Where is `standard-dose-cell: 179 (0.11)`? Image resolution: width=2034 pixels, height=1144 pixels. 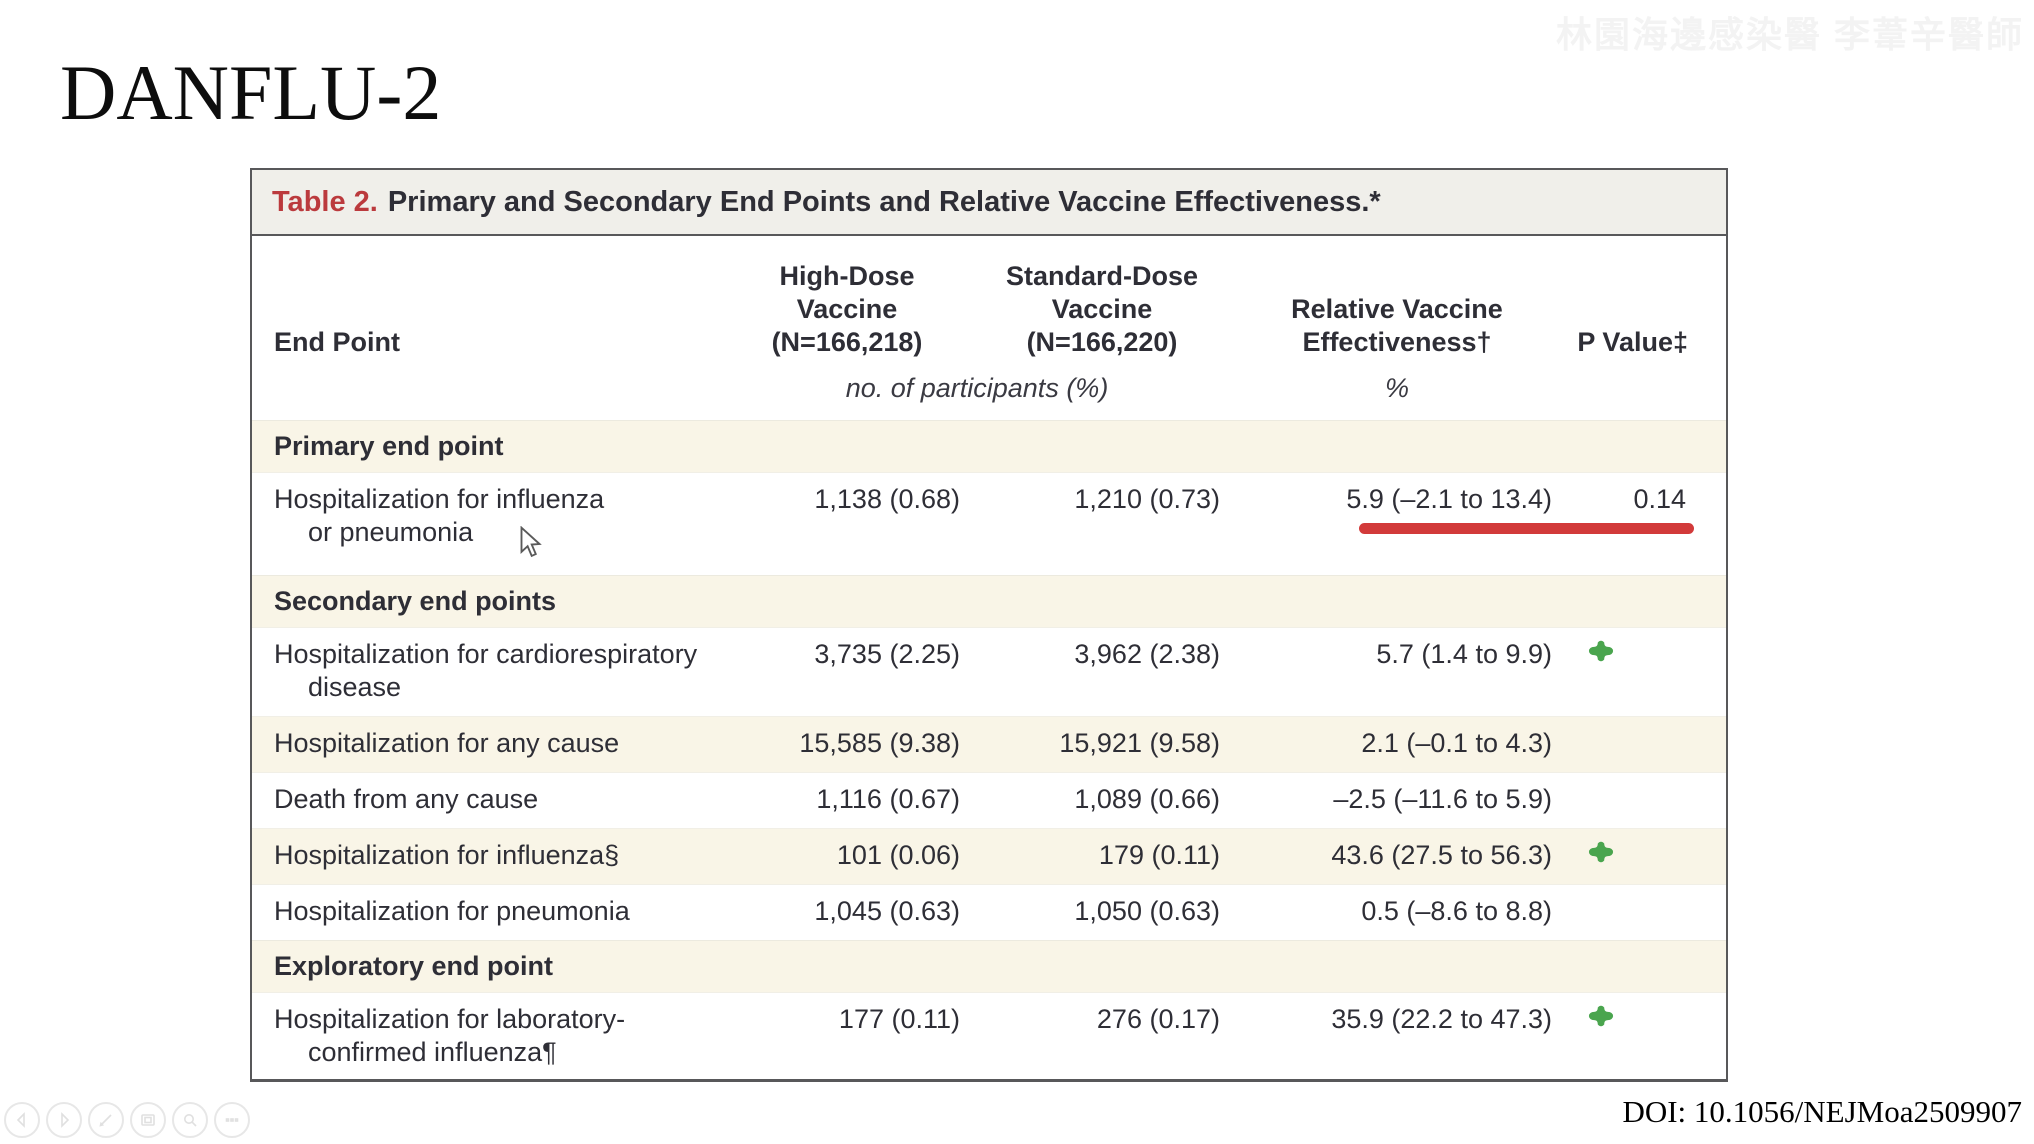 standard-dose-cell: 179 (0.11) is located at coordinates (1159, 855).